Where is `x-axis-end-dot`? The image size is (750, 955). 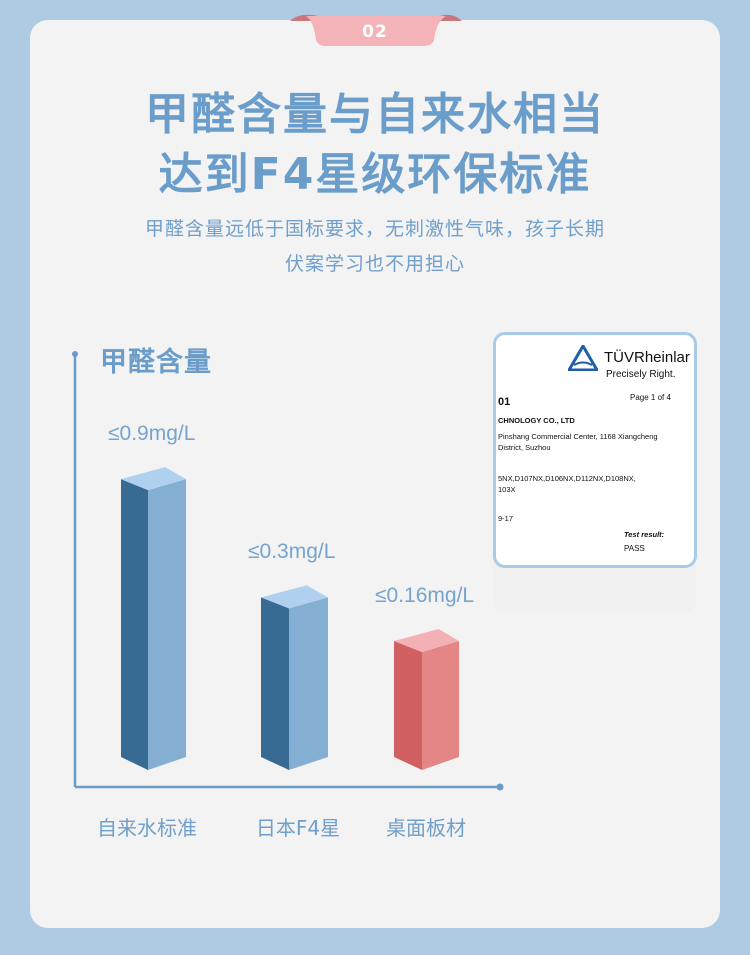 x-axis-end-dot is located at coordinates (500, 787).